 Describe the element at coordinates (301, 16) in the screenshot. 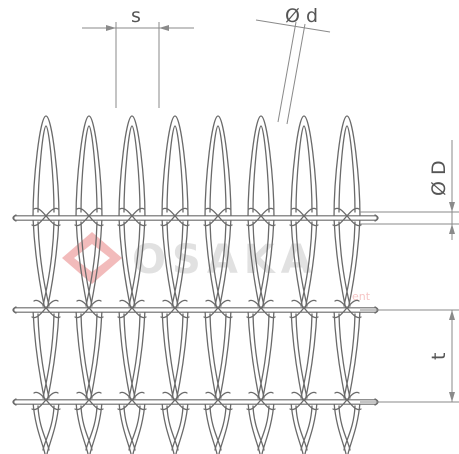

I see `label-wire-d: Ø d` at that location.